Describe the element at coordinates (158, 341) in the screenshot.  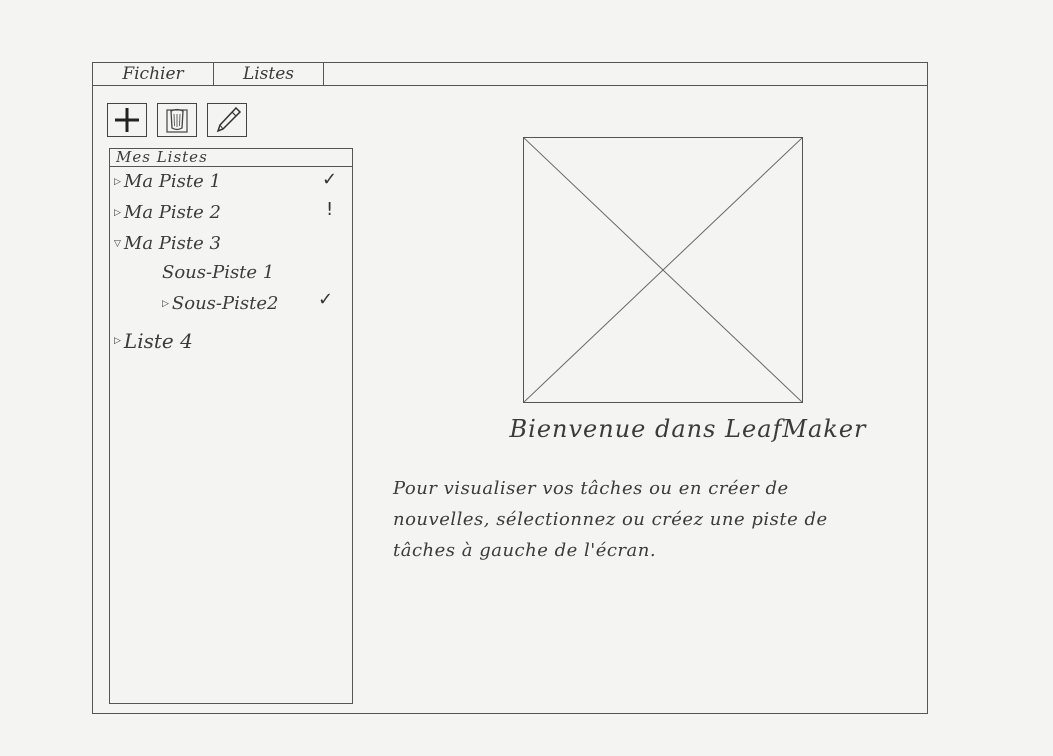
I see `tree-item-label: Liste 4` at that location.